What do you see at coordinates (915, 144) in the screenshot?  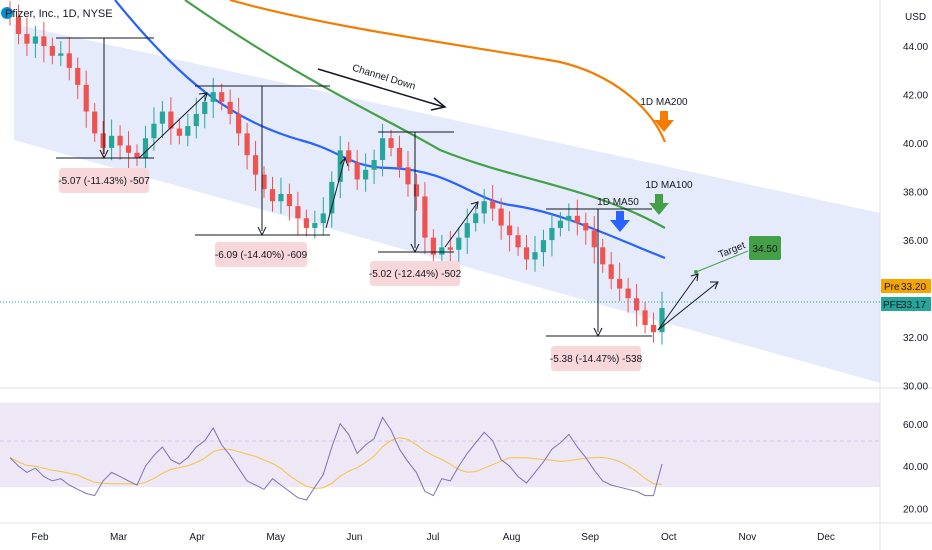 I see `price-axis-tick: 40.00` at bounding box center [915, 144].